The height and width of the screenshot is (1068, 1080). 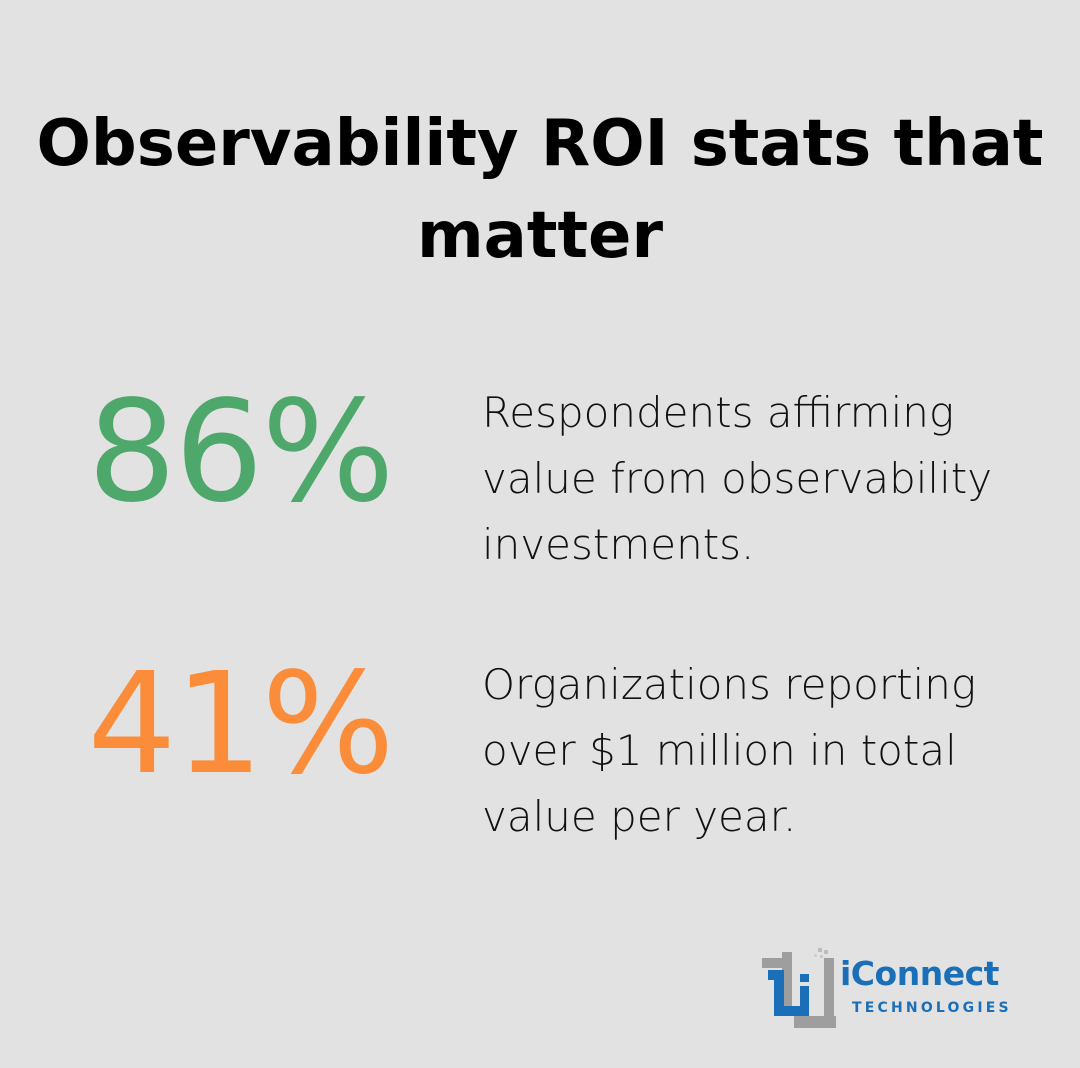 I want to click on iconnect-logo-icon, so click(x=799, y=988).